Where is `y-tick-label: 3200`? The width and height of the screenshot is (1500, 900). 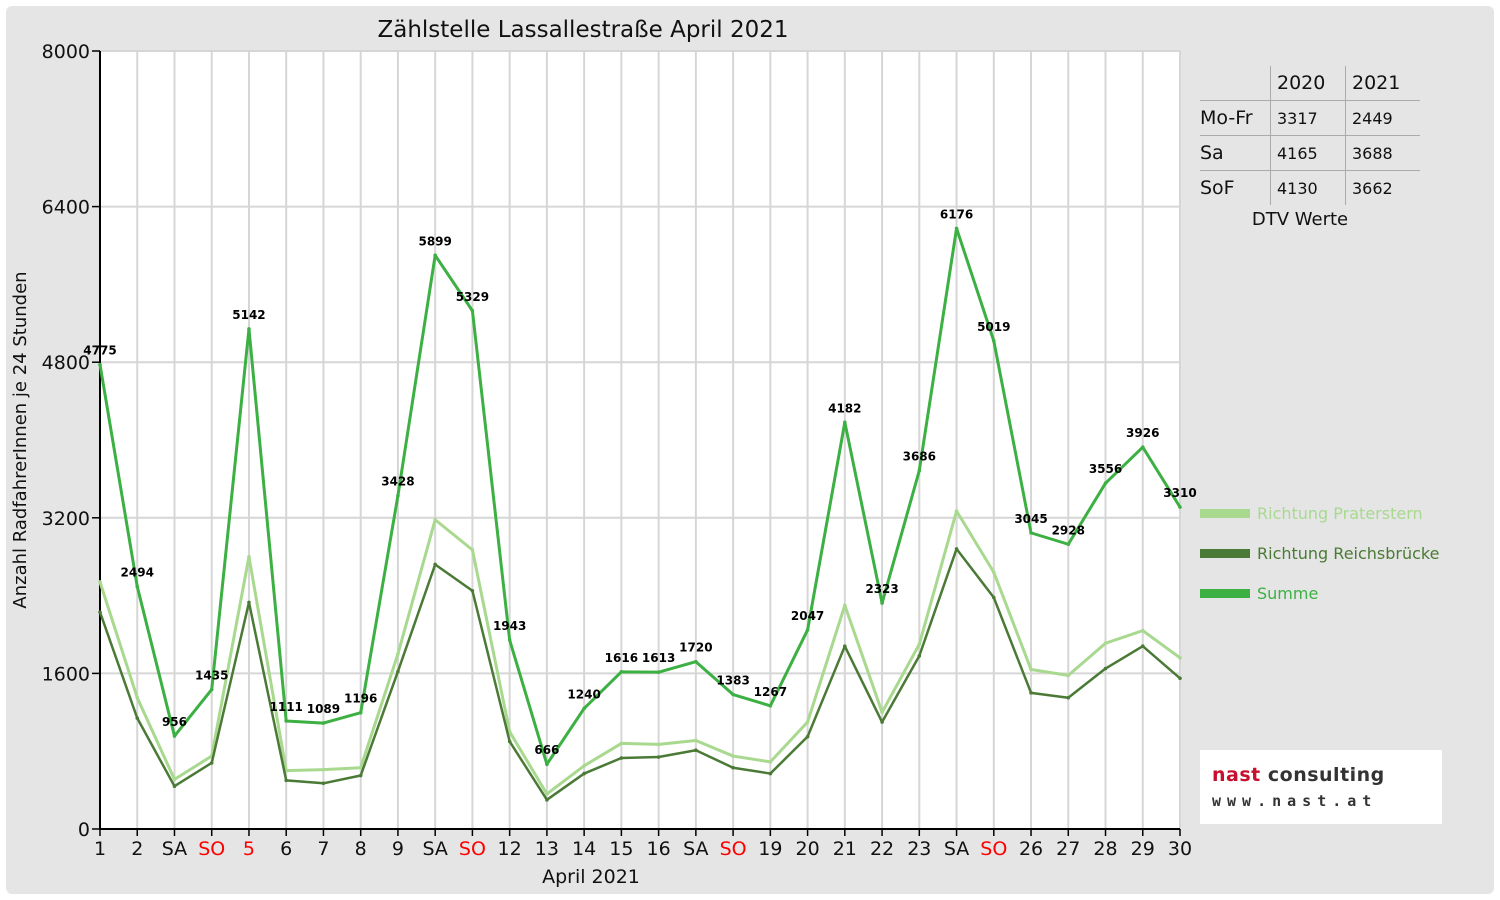 y-tick-label: 3200 is located at coordinates (66, 519).